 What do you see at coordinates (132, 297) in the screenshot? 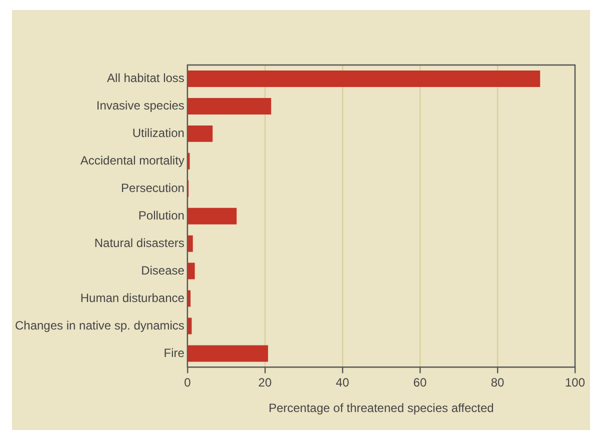
I see `y-tick-label: Human disturbance` at bounding box center [132, 297].